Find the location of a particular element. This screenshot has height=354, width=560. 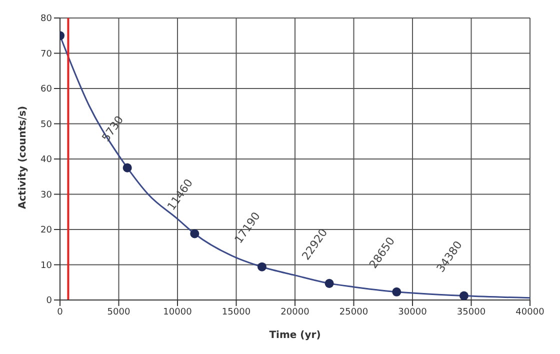

x-tick-label: 20000 is located at coordinates (295, 312).